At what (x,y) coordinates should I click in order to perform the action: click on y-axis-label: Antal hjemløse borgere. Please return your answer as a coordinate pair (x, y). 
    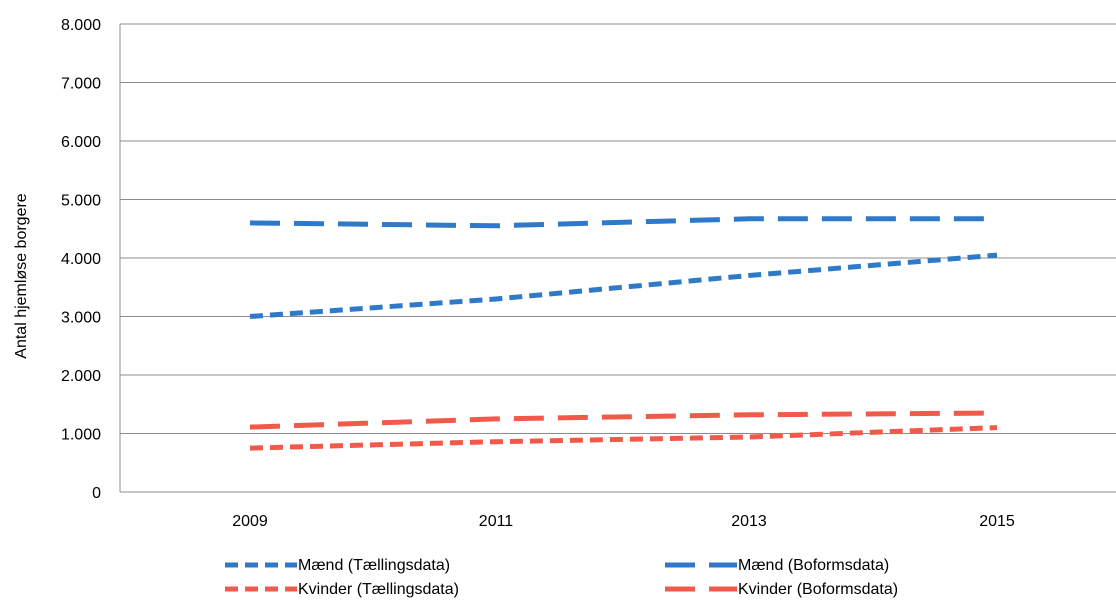
    Looking at the image, I should click on (21, 276).